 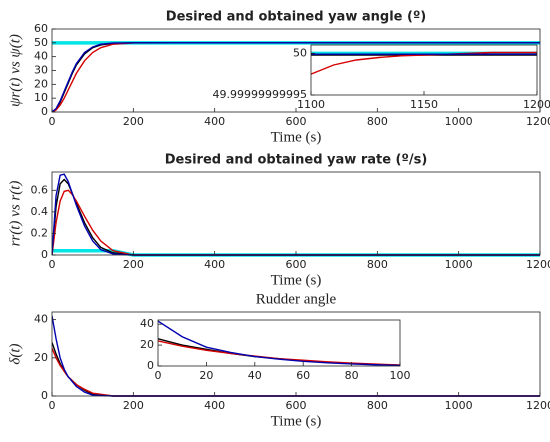 I want to click on axes-box, so click(x=279, y=343).